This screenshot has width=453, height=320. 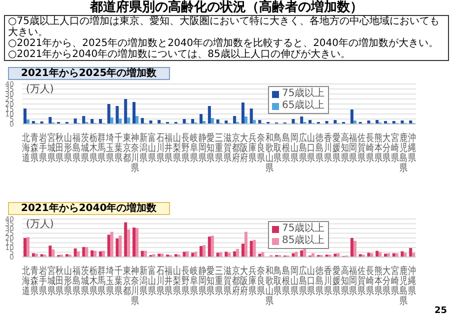 I want to click on legend-label: 65歳以上, so click(x=303, y=106).